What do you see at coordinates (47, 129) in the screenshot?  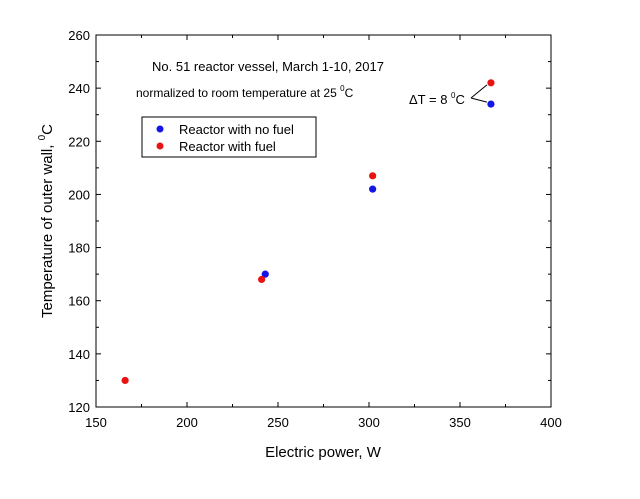 I see `y-axis-title-unit: C` at bounding box center [47, 129].